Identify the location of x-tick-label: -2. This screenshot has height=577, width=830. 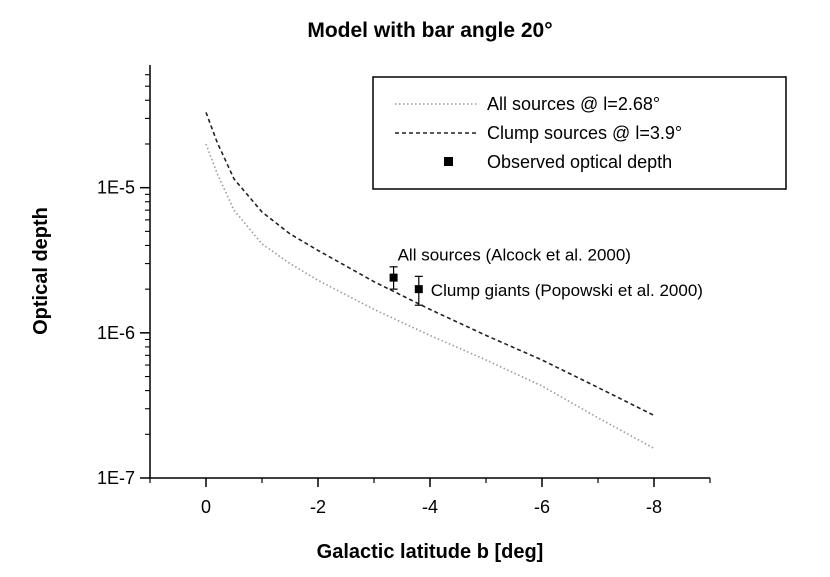
(318, 507).